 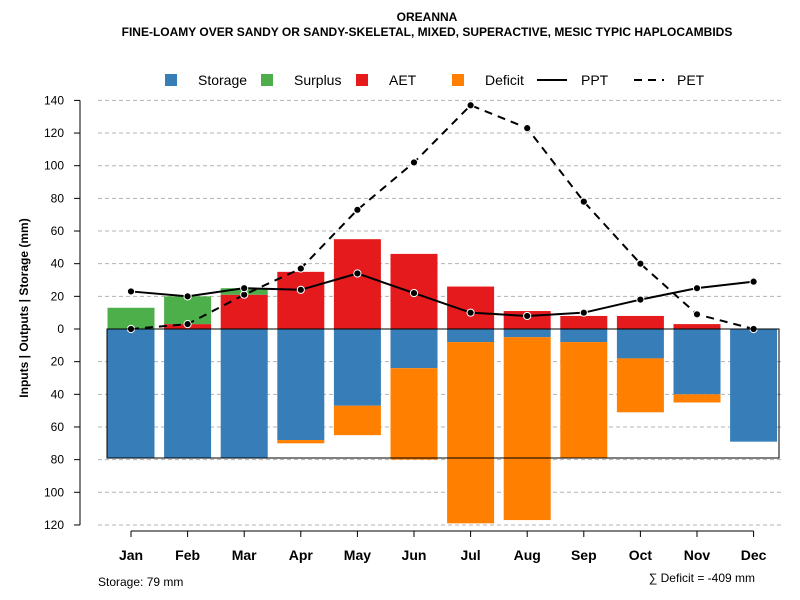 I want to click on y-tick-label: 140, so click(x=54, y=100).